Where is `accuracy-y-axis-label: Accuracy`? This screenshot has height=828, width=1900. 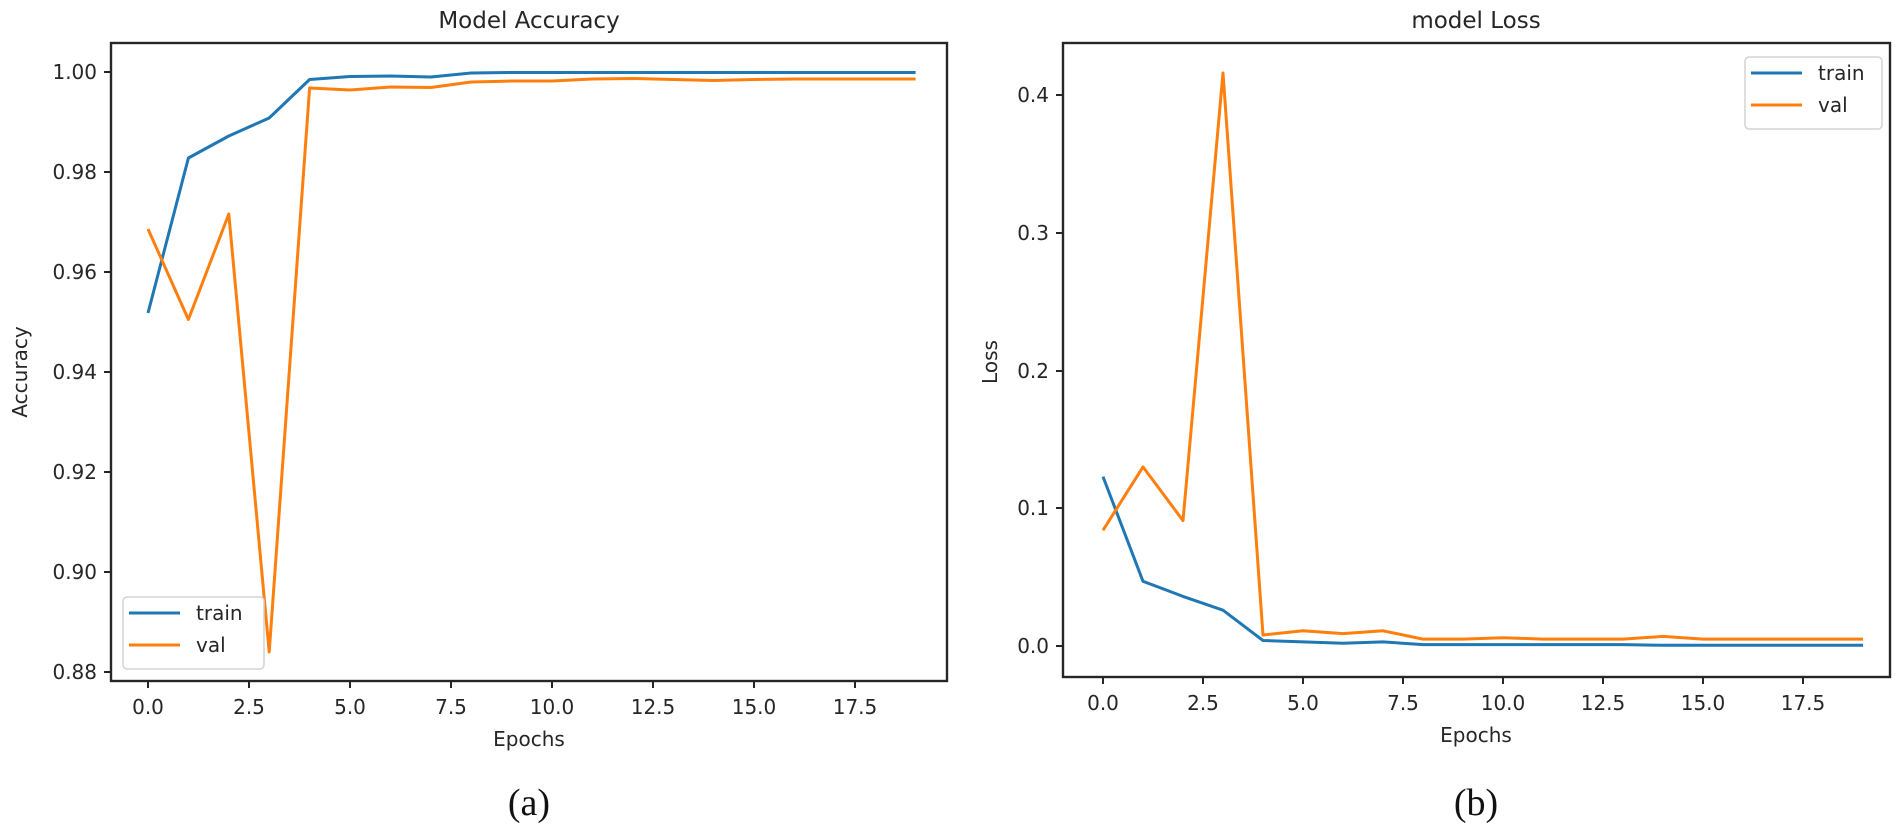
accuracy-y-axis-label: Accuracy is located at coordinates (20, 371).